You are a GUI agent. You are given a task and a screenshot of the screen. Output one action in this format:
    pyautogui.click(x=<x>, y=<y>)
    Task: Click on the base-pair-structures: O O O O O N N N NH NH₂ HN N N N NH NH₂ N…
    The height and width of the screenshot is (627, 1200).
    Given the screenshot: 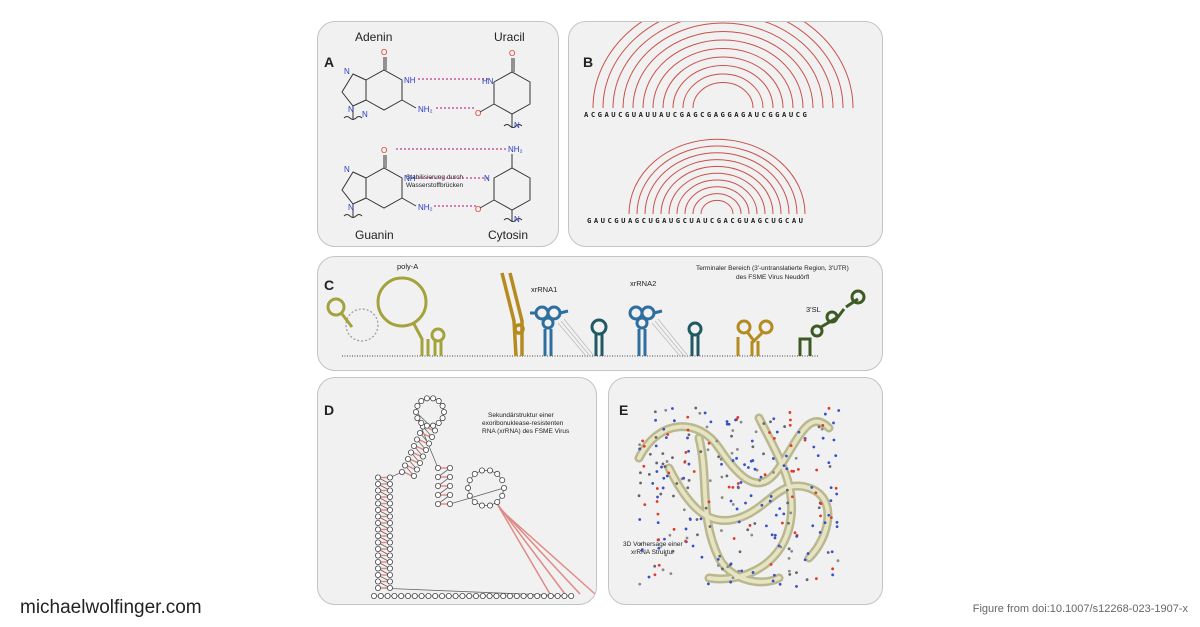 What is the action you would take?
    pyautogui.click(x=438, y=134)
    